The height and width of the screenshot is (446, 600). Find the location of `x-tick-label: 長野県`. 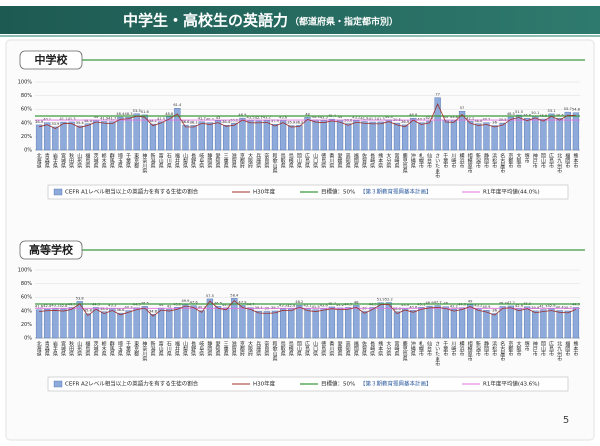

x-tick-label: 長野県 is located at coordinates (193, 161).